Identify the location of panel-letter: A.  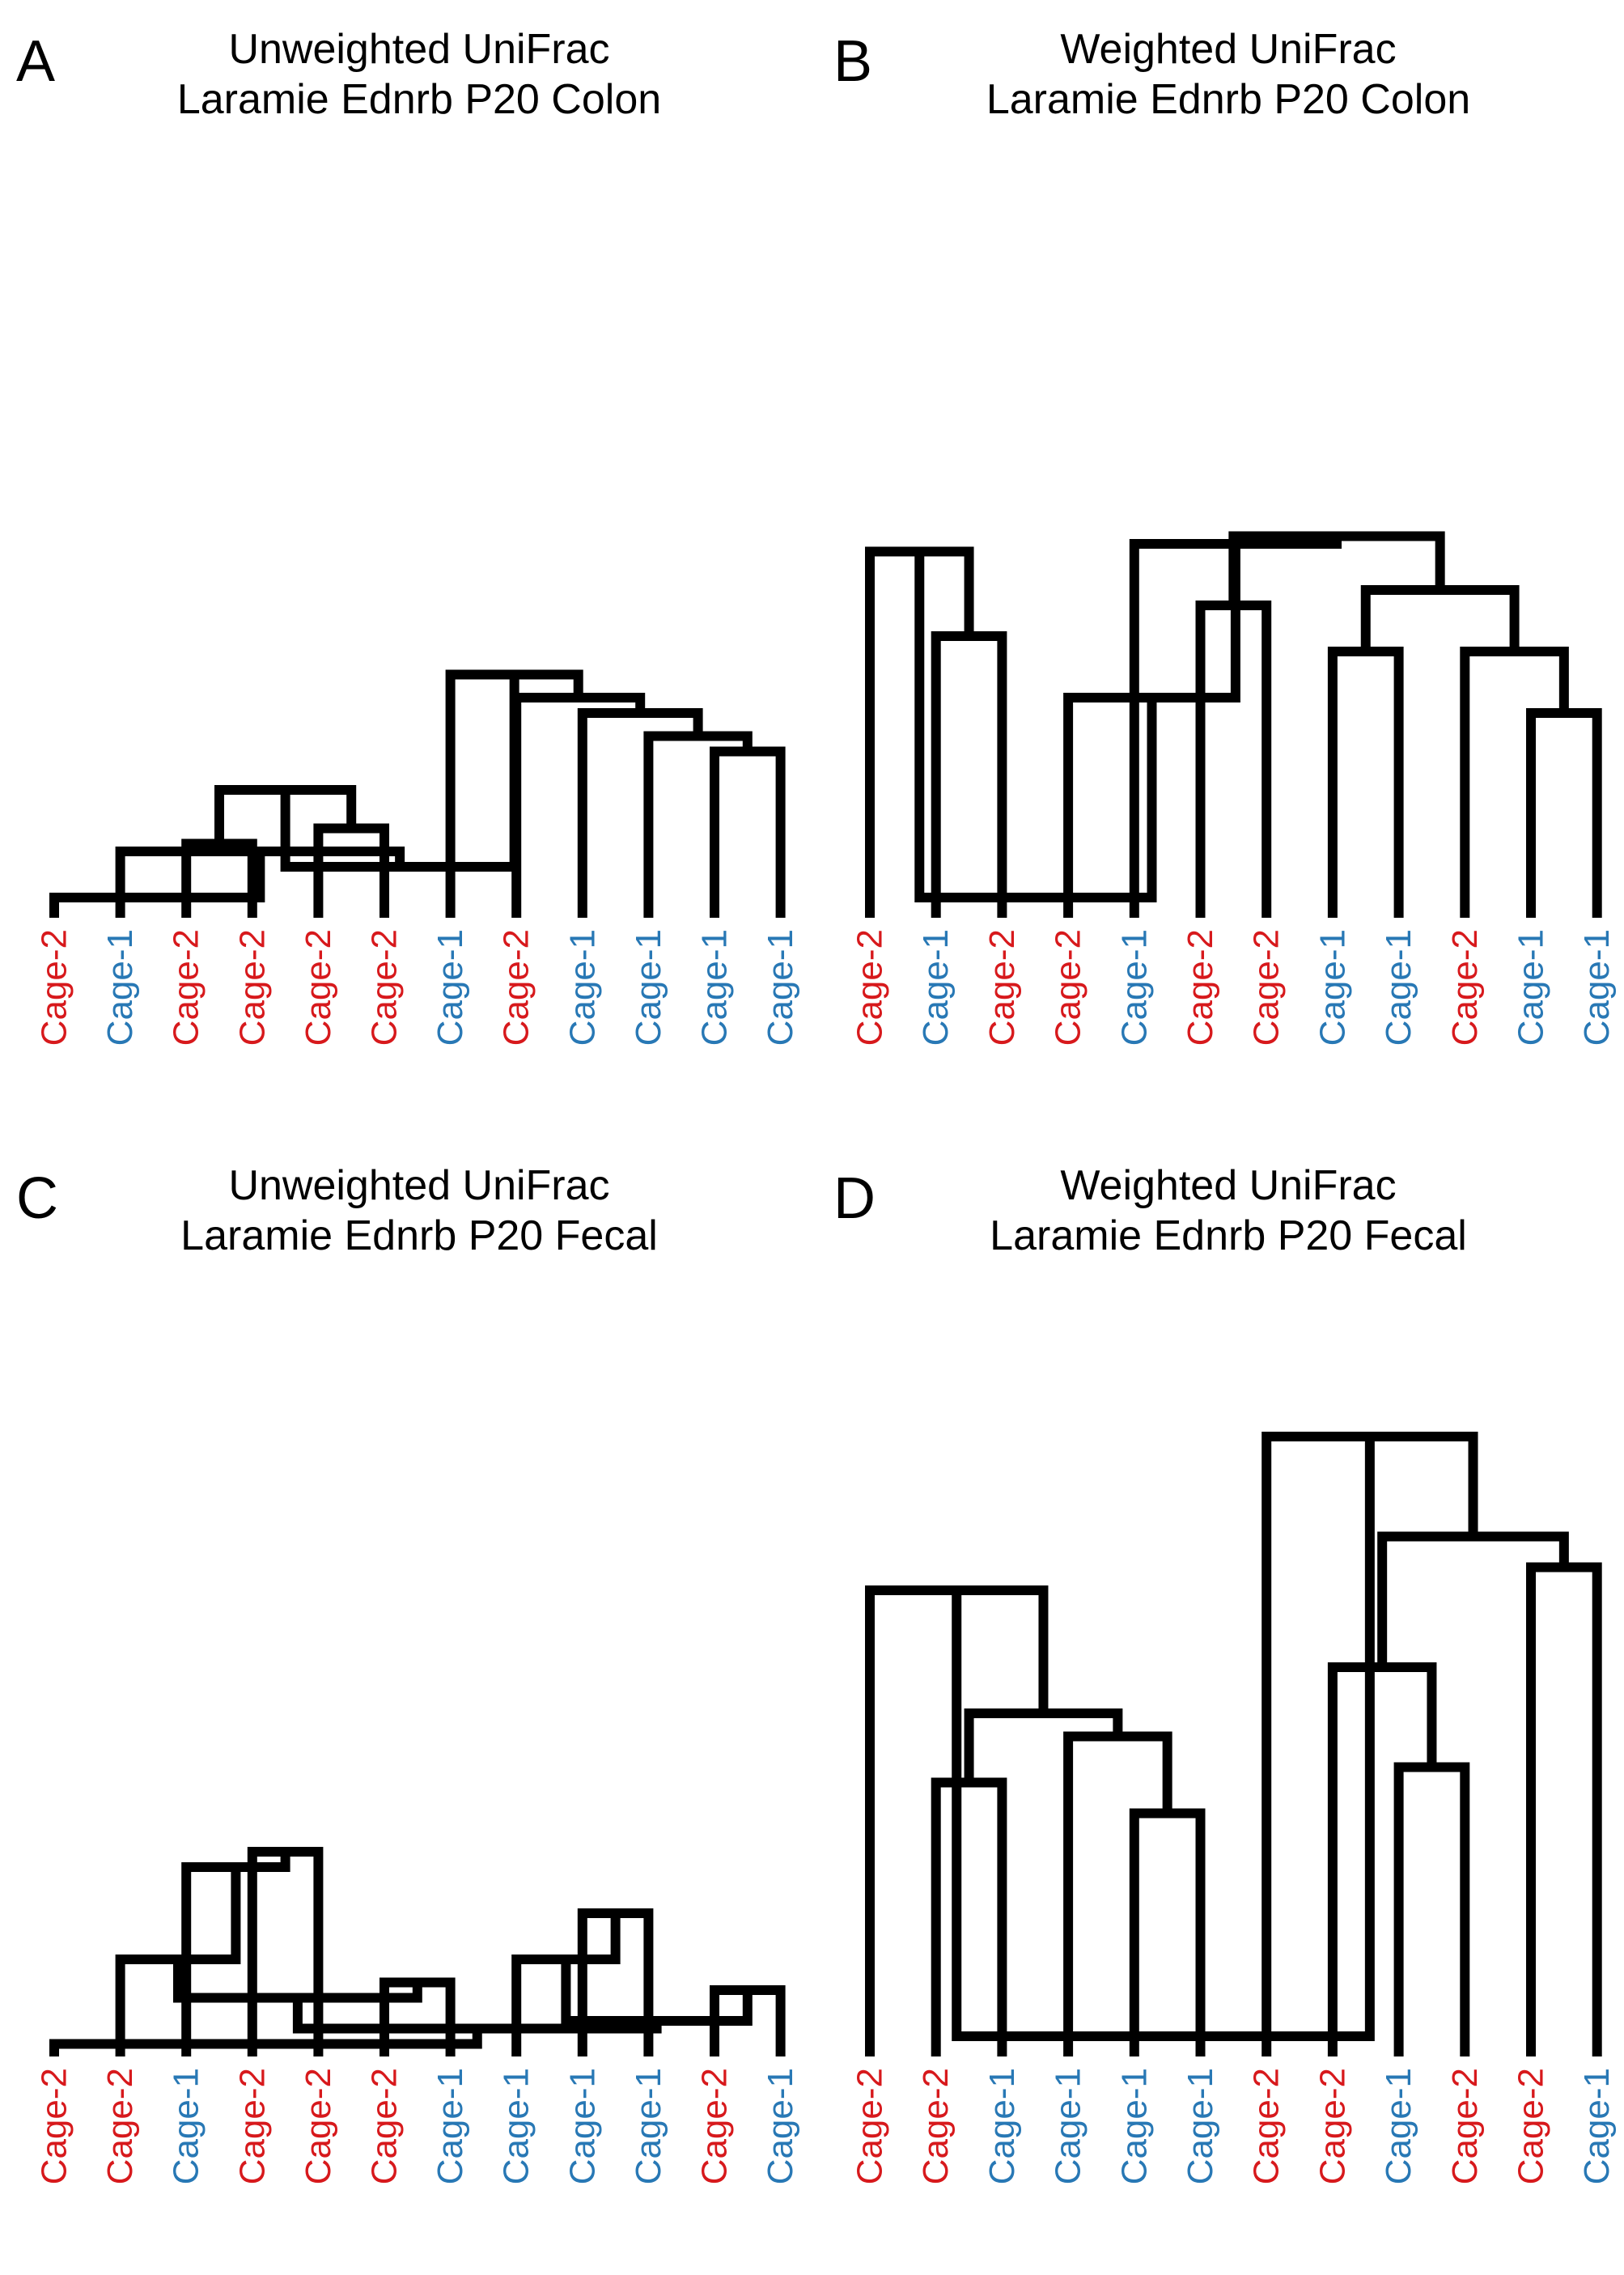
(35, 62).